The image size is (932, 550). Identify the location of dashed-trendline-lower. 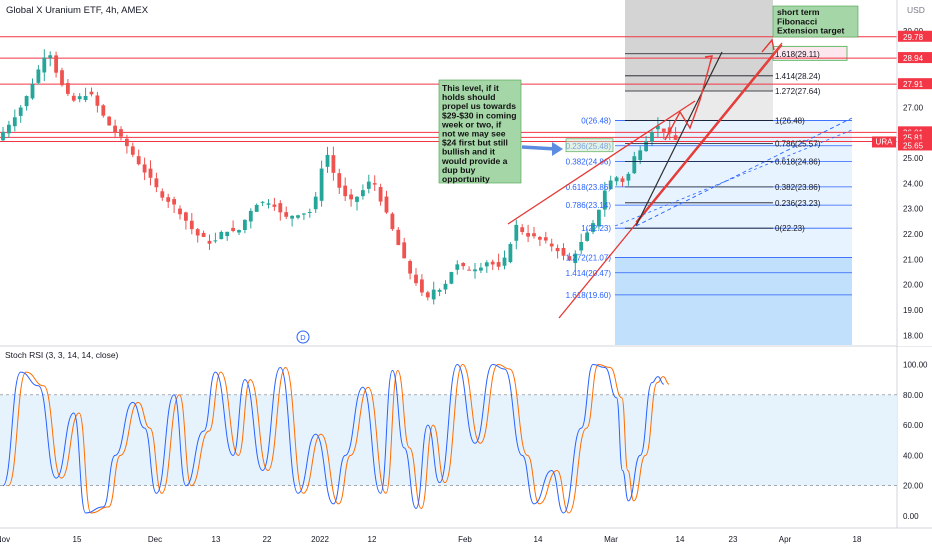
(733, 178).